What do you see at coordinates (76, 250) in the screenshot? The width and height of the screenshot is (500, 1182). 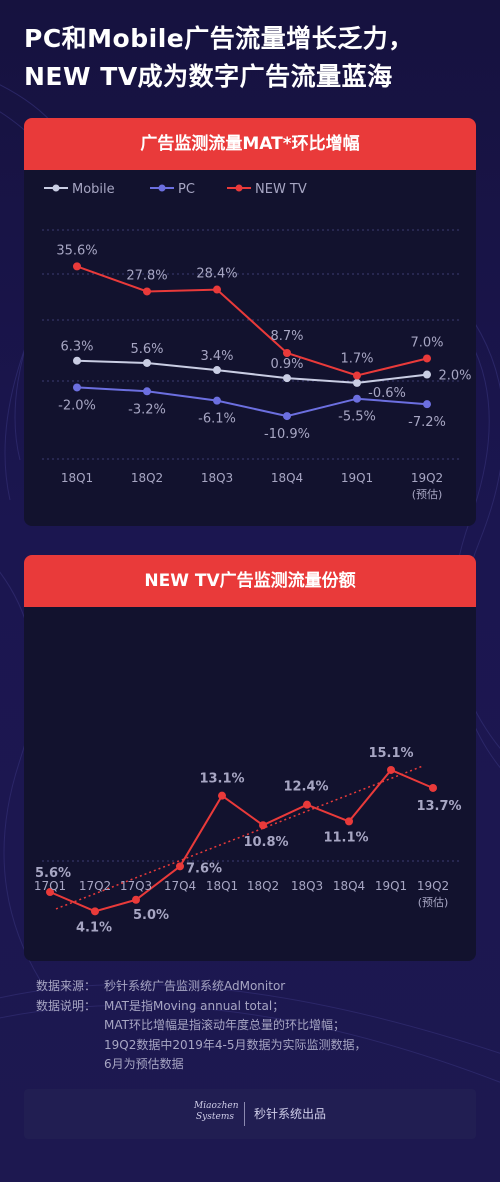 I see `data-label-new-tv-18q1: 35.6%` at bounding box center [76, 250].